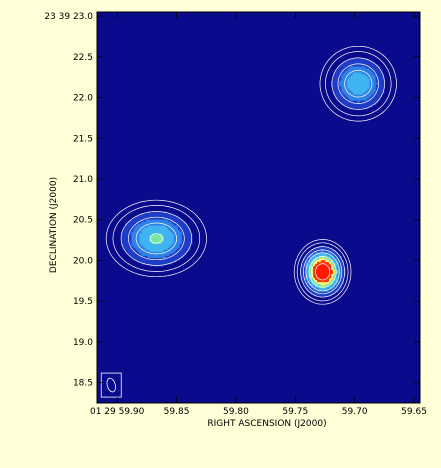 The image size is (441, 468). I want to click on y-tick-label: 18.5, so click(83, 384).